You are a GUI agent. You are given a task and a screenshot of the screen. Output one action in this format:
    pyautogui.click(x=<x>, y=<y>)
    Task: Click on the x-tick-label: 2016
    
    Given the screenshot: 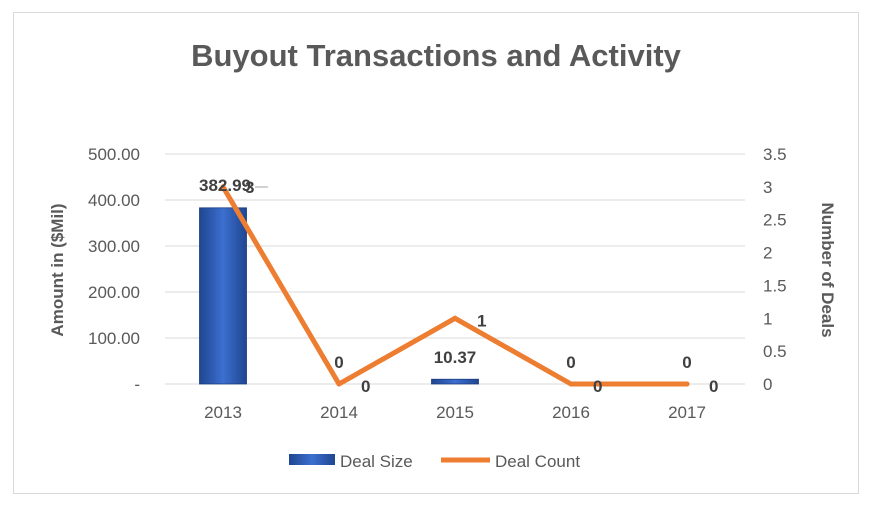 What is the action you would take?
    pyautogui.click(x=571, y=412)
    